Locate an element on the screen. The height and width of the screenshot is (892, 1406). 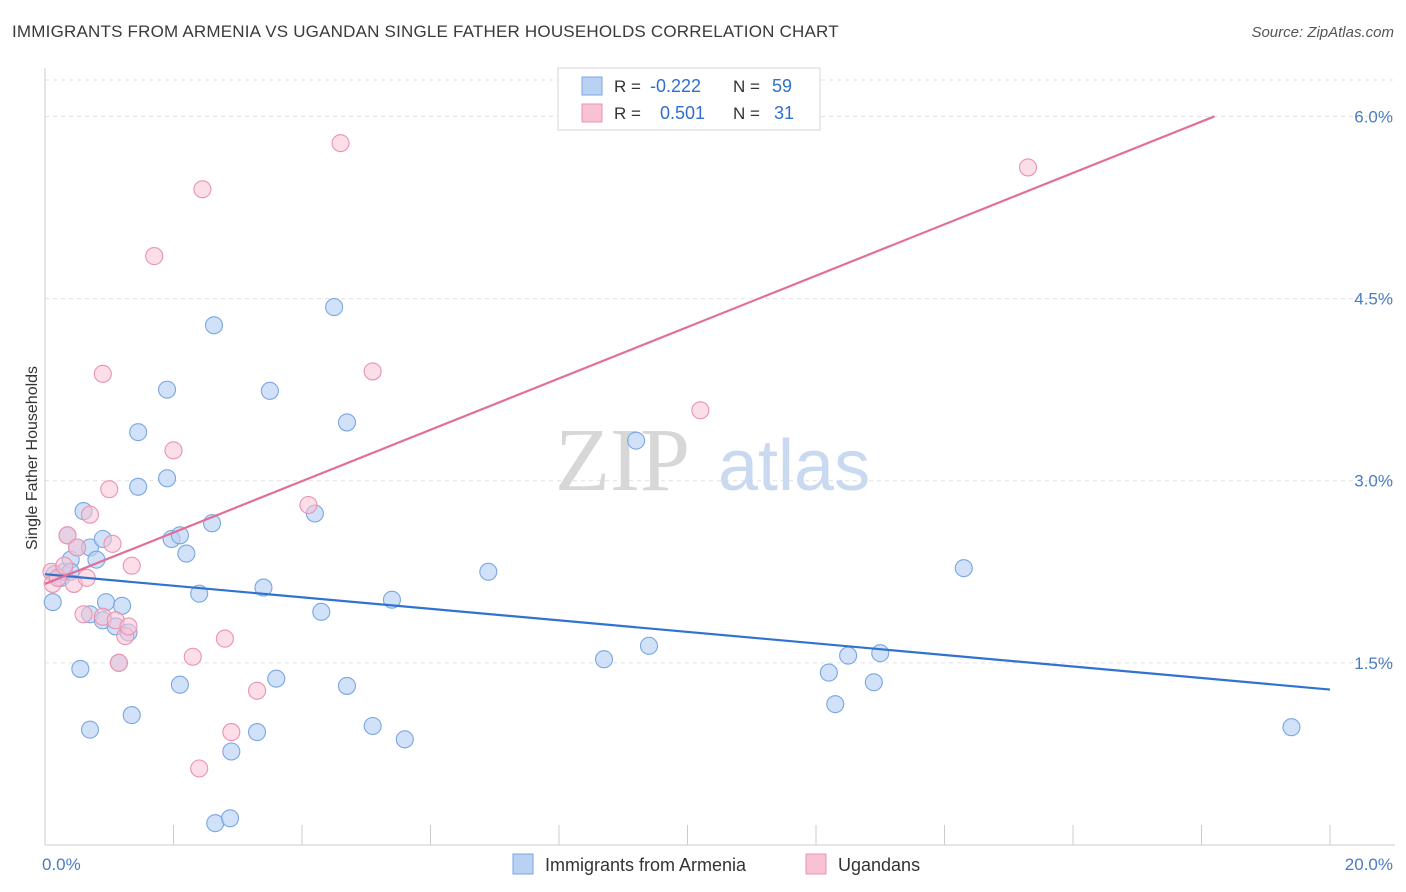
bottom-legend-swatch-ugandans is located at coordinates (816, 864).